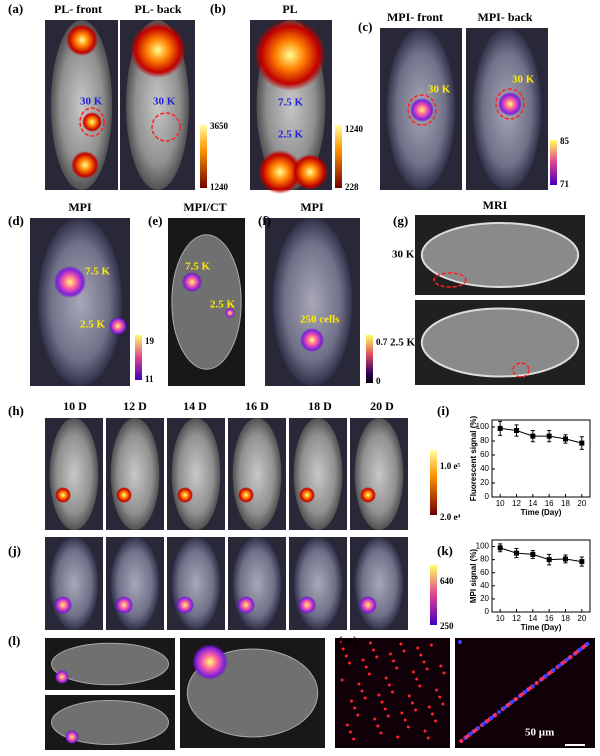 The width and height of the screenshot is (600, 756). What do you see at coordinates (581, 503) in the screenshot?
I see `x-tick-label: 20` at bounding box center [581, 503].